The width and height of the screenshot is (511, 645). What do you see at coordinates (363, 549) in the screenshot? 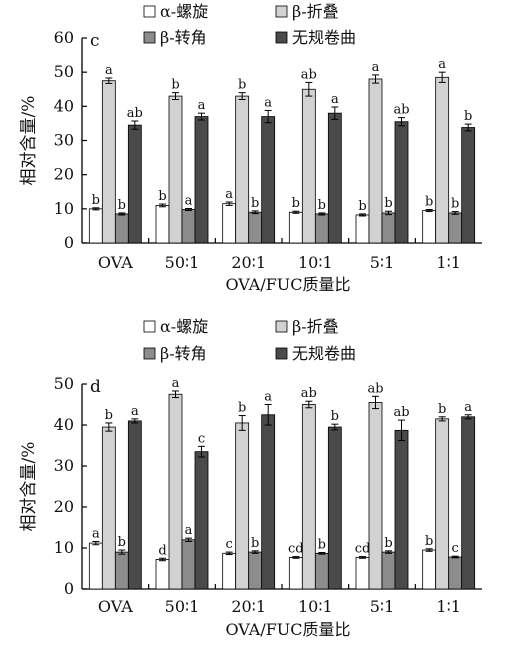
I see `significance-label: cd` at bounding box center [363, 549].